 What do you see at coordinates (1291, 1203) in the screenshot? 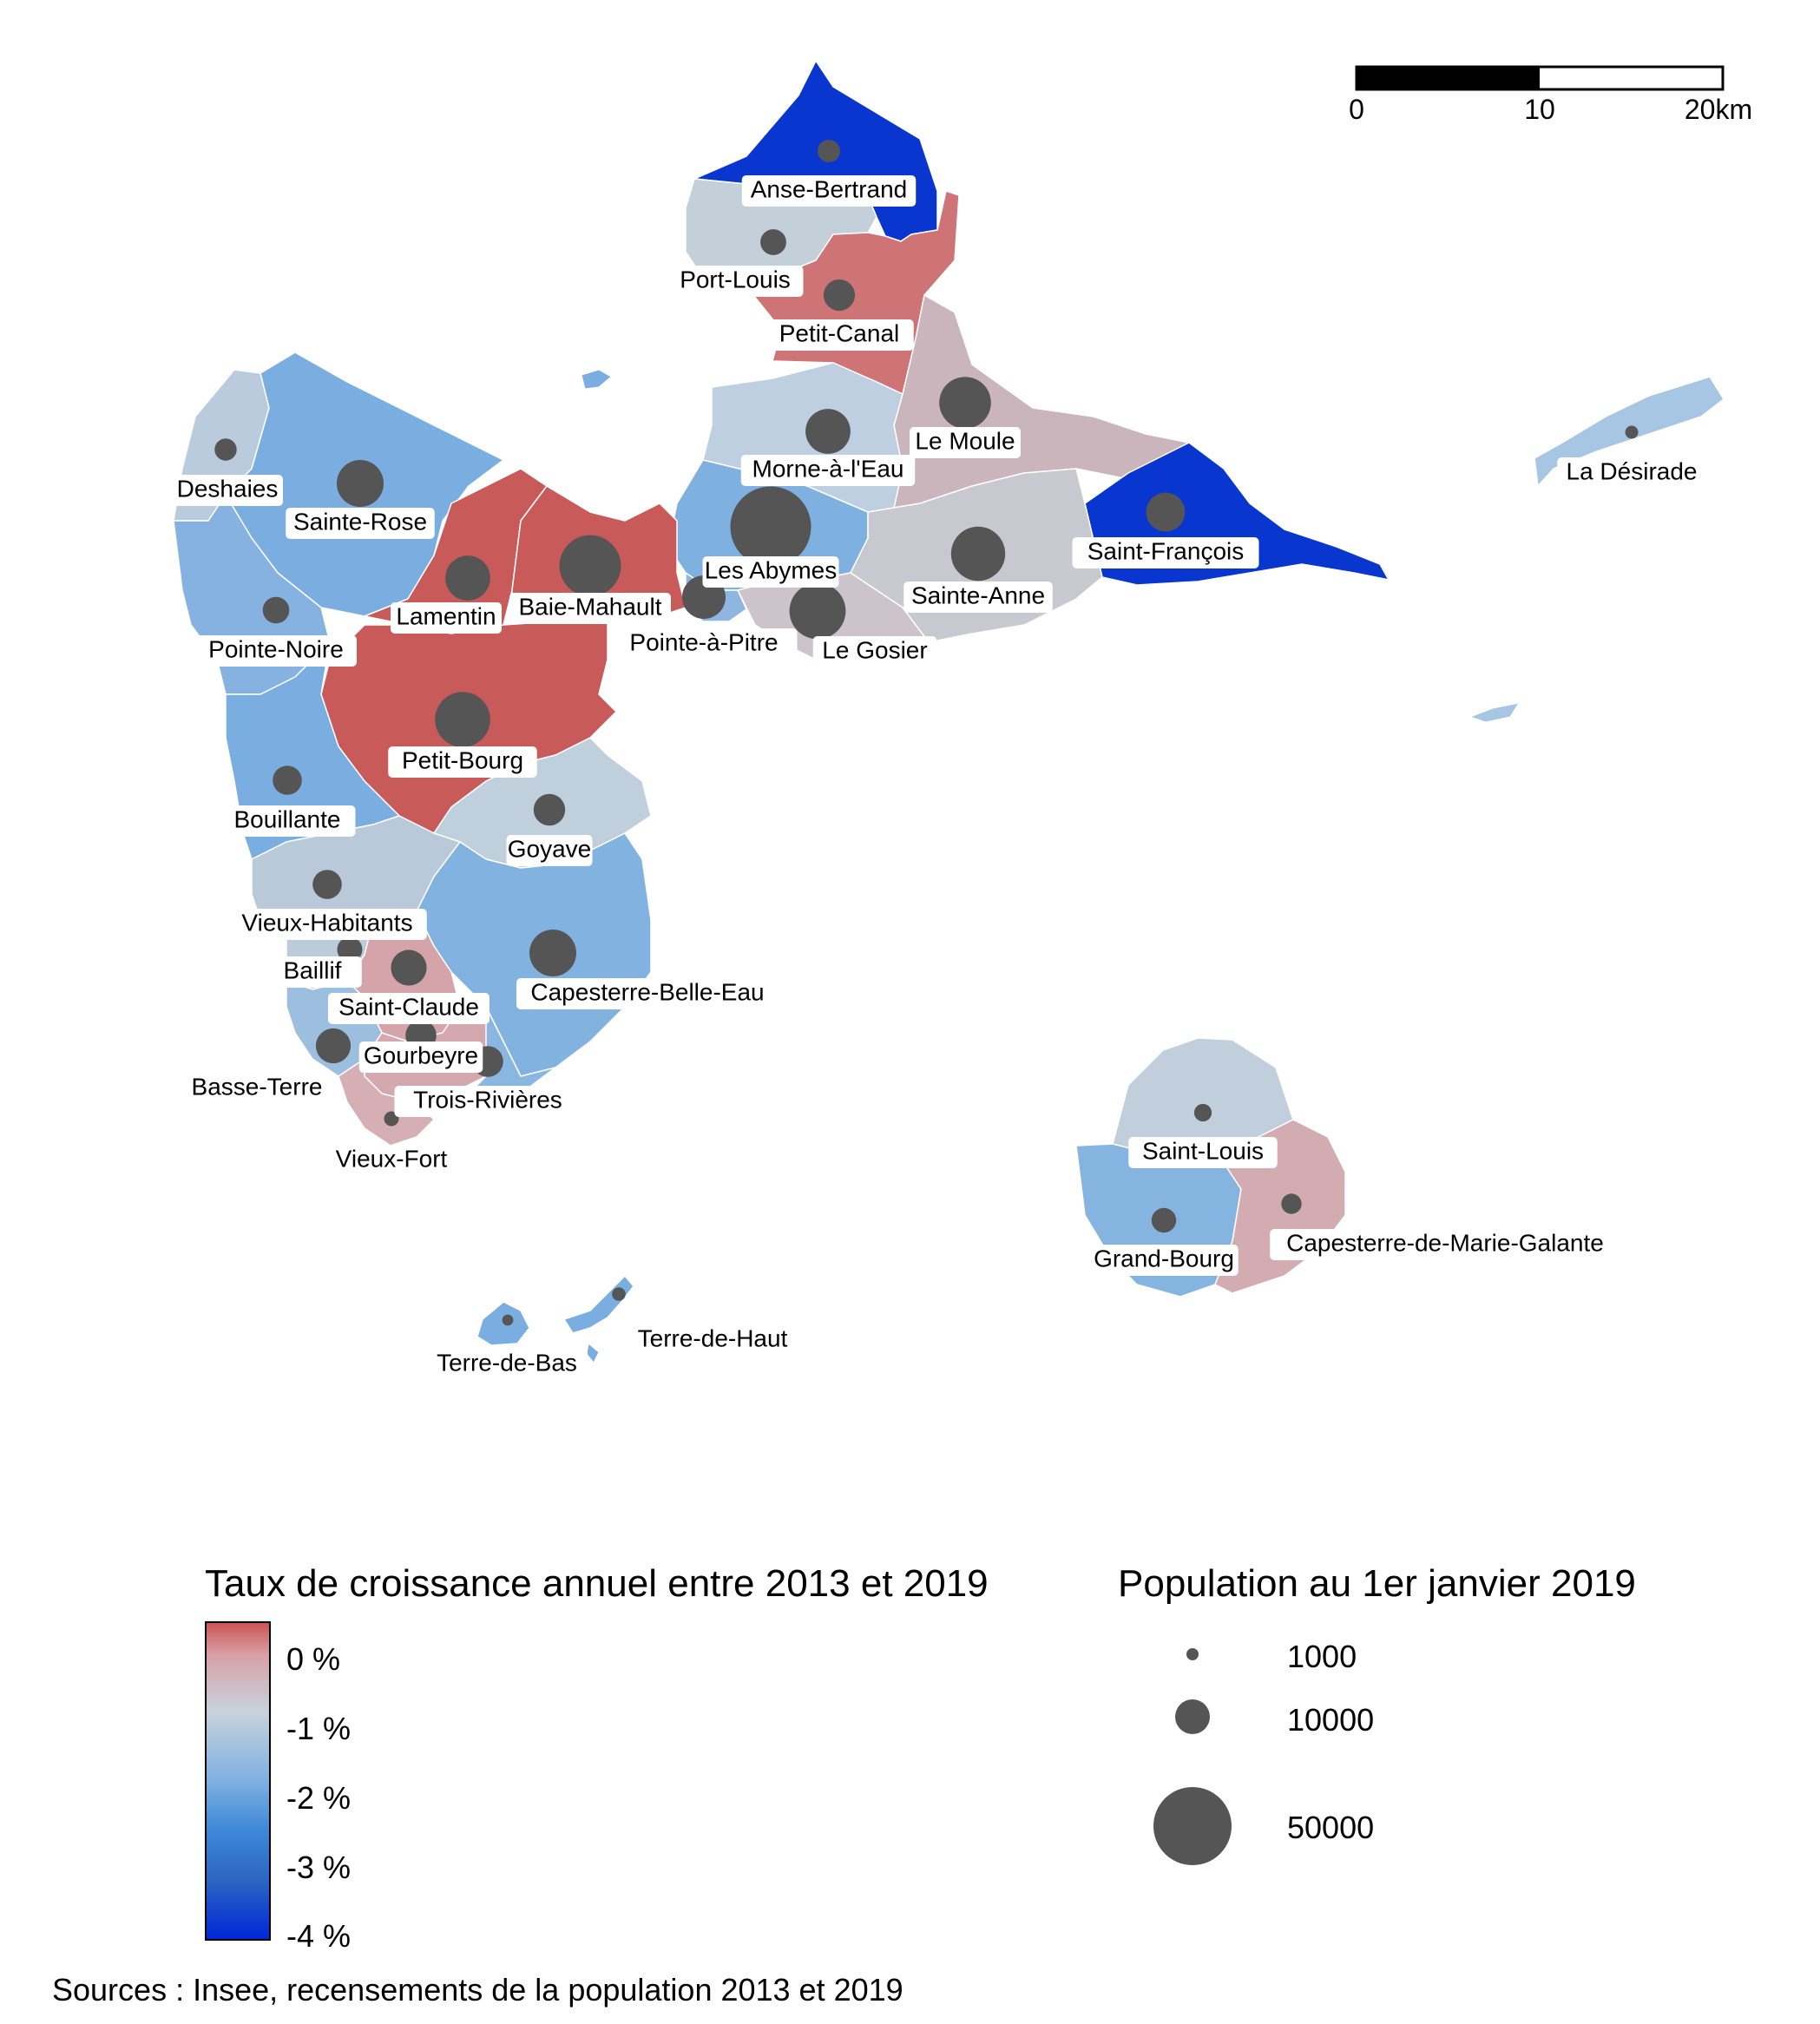
I see `population-dot-capesterre-de-marie-galante` at bounding box center [1291, 1203].